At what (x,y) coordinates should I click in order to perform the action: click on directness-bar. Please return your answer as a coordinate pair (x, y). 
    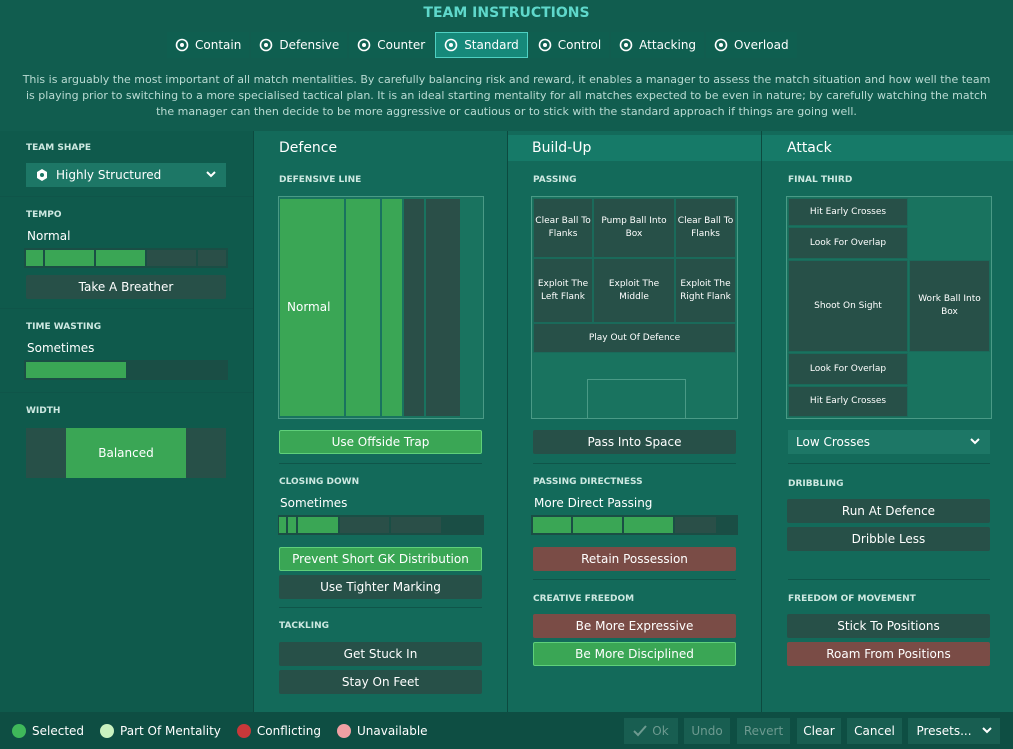
    Looking at the image, I should click on (634, 525).